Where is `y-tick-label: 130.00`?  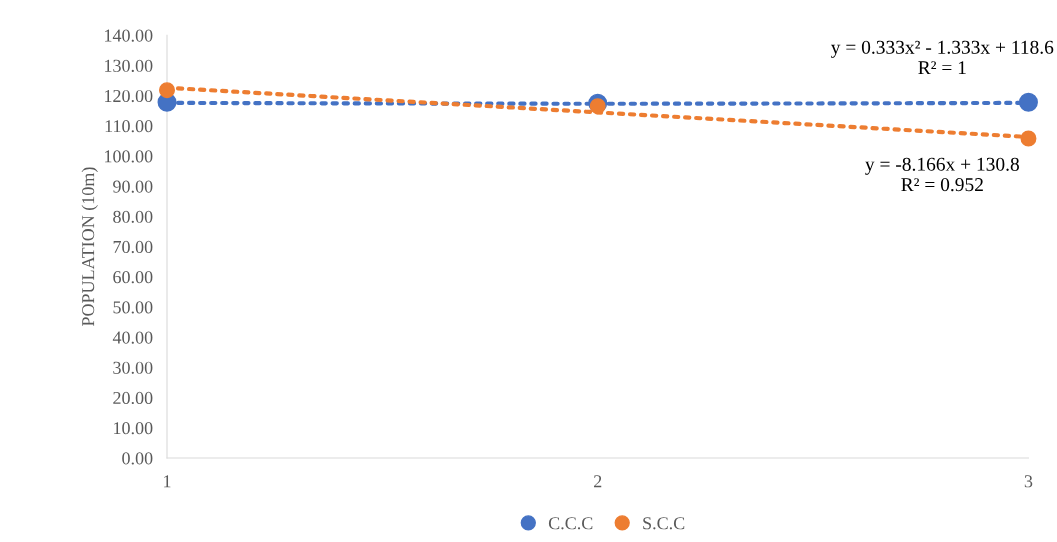
y-tick-label: 130.00 is located at coordinates (129, 65).